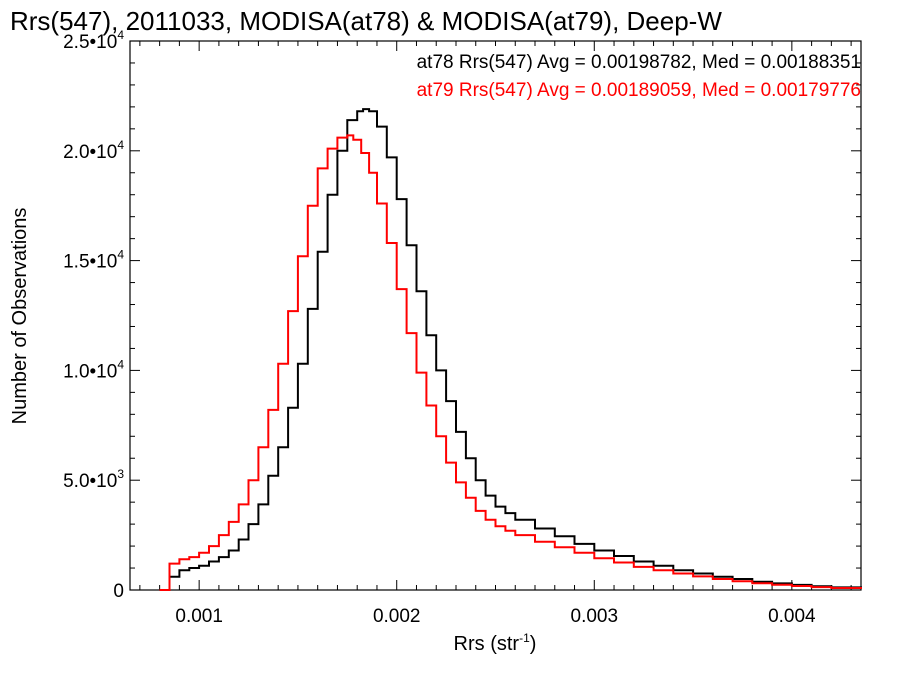  I want to click on x-tick-label: 0.004, so click(792, 616).